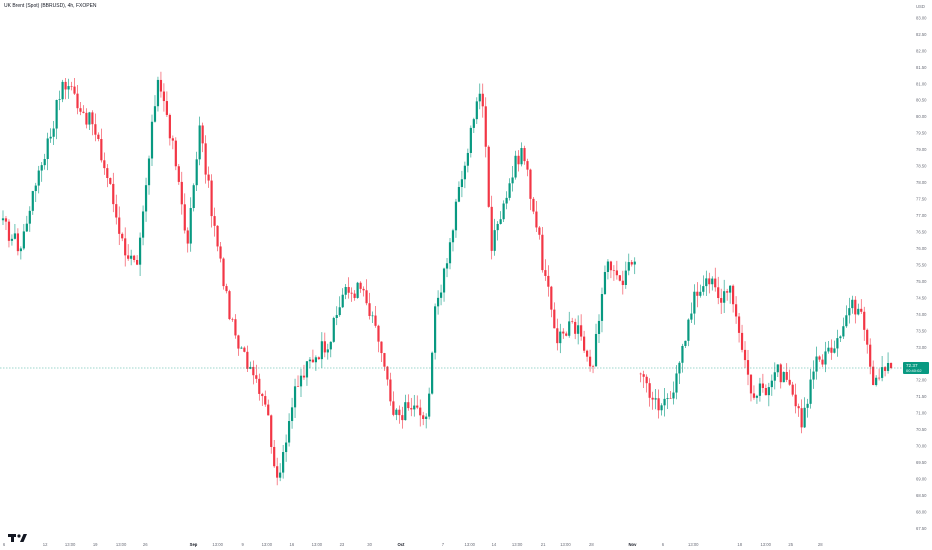 The image size is (932, 550). I want to click on current-price-badge, so click(916, 368).